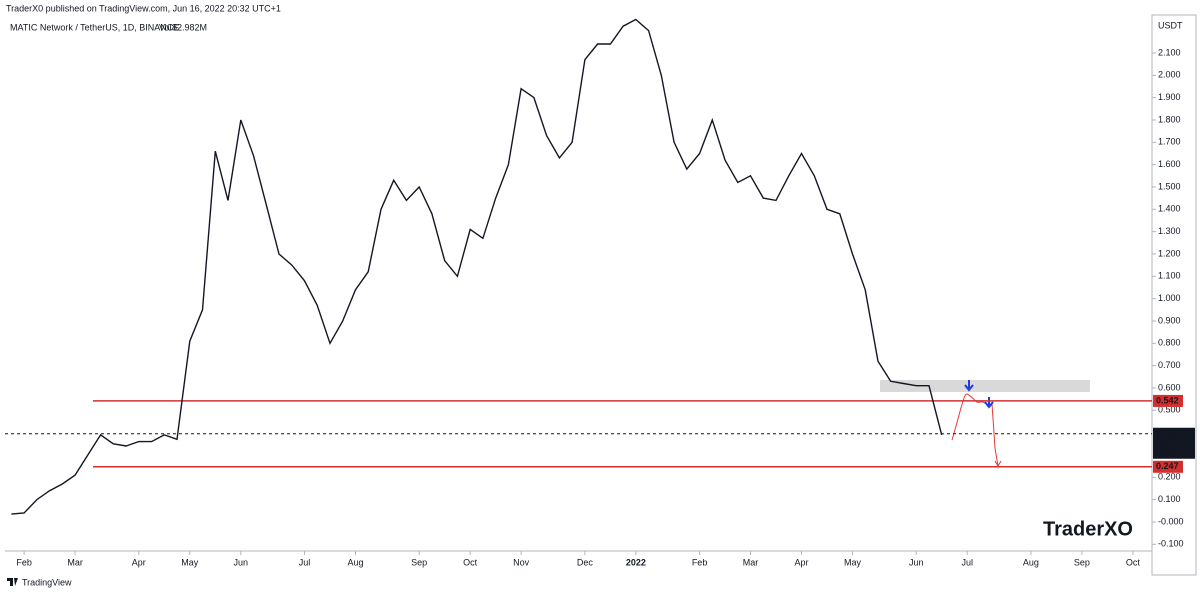 Image resolution: width=1200 pixels, height=599 pixels. Describe the element at coordinates (1169, 477) in the screenshot. I see `y-tick-label: 0.200` at that location.